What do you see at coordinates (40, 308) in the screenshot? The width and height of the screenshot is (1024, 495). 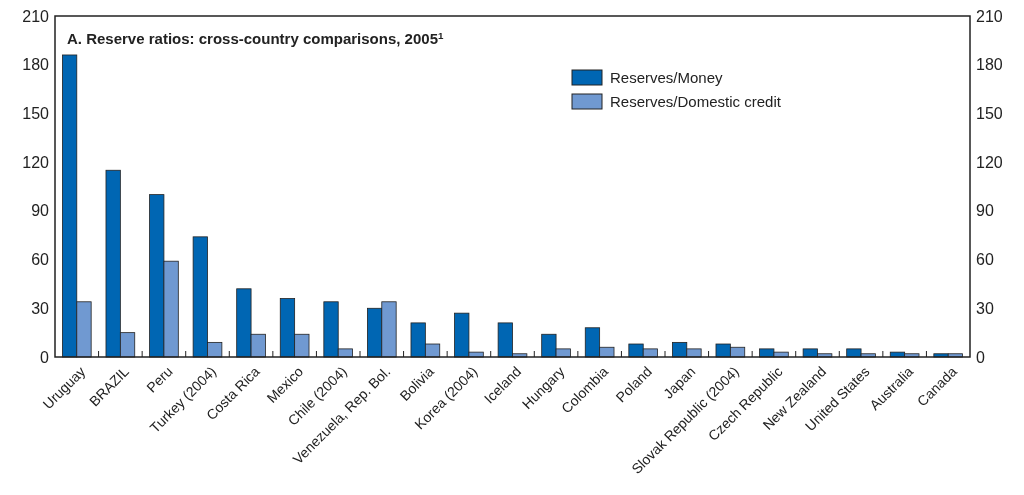 I see `y-tick-label: 30` at bounding box center [40, 308].